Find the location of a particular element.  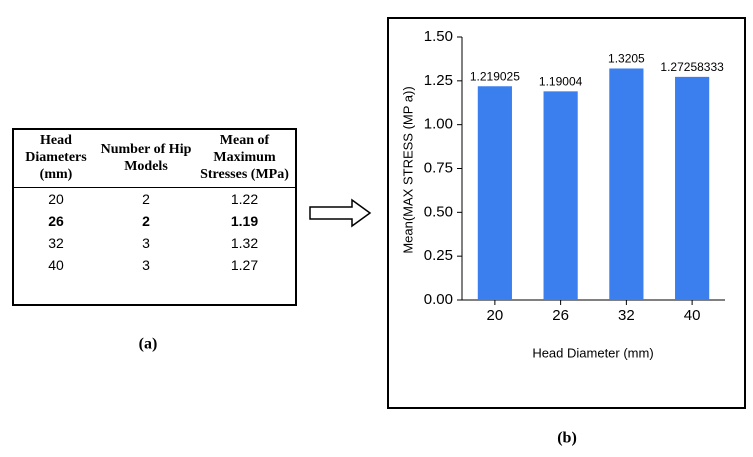

y-tick-label: 0.00 is located at coordinates (438, 299).